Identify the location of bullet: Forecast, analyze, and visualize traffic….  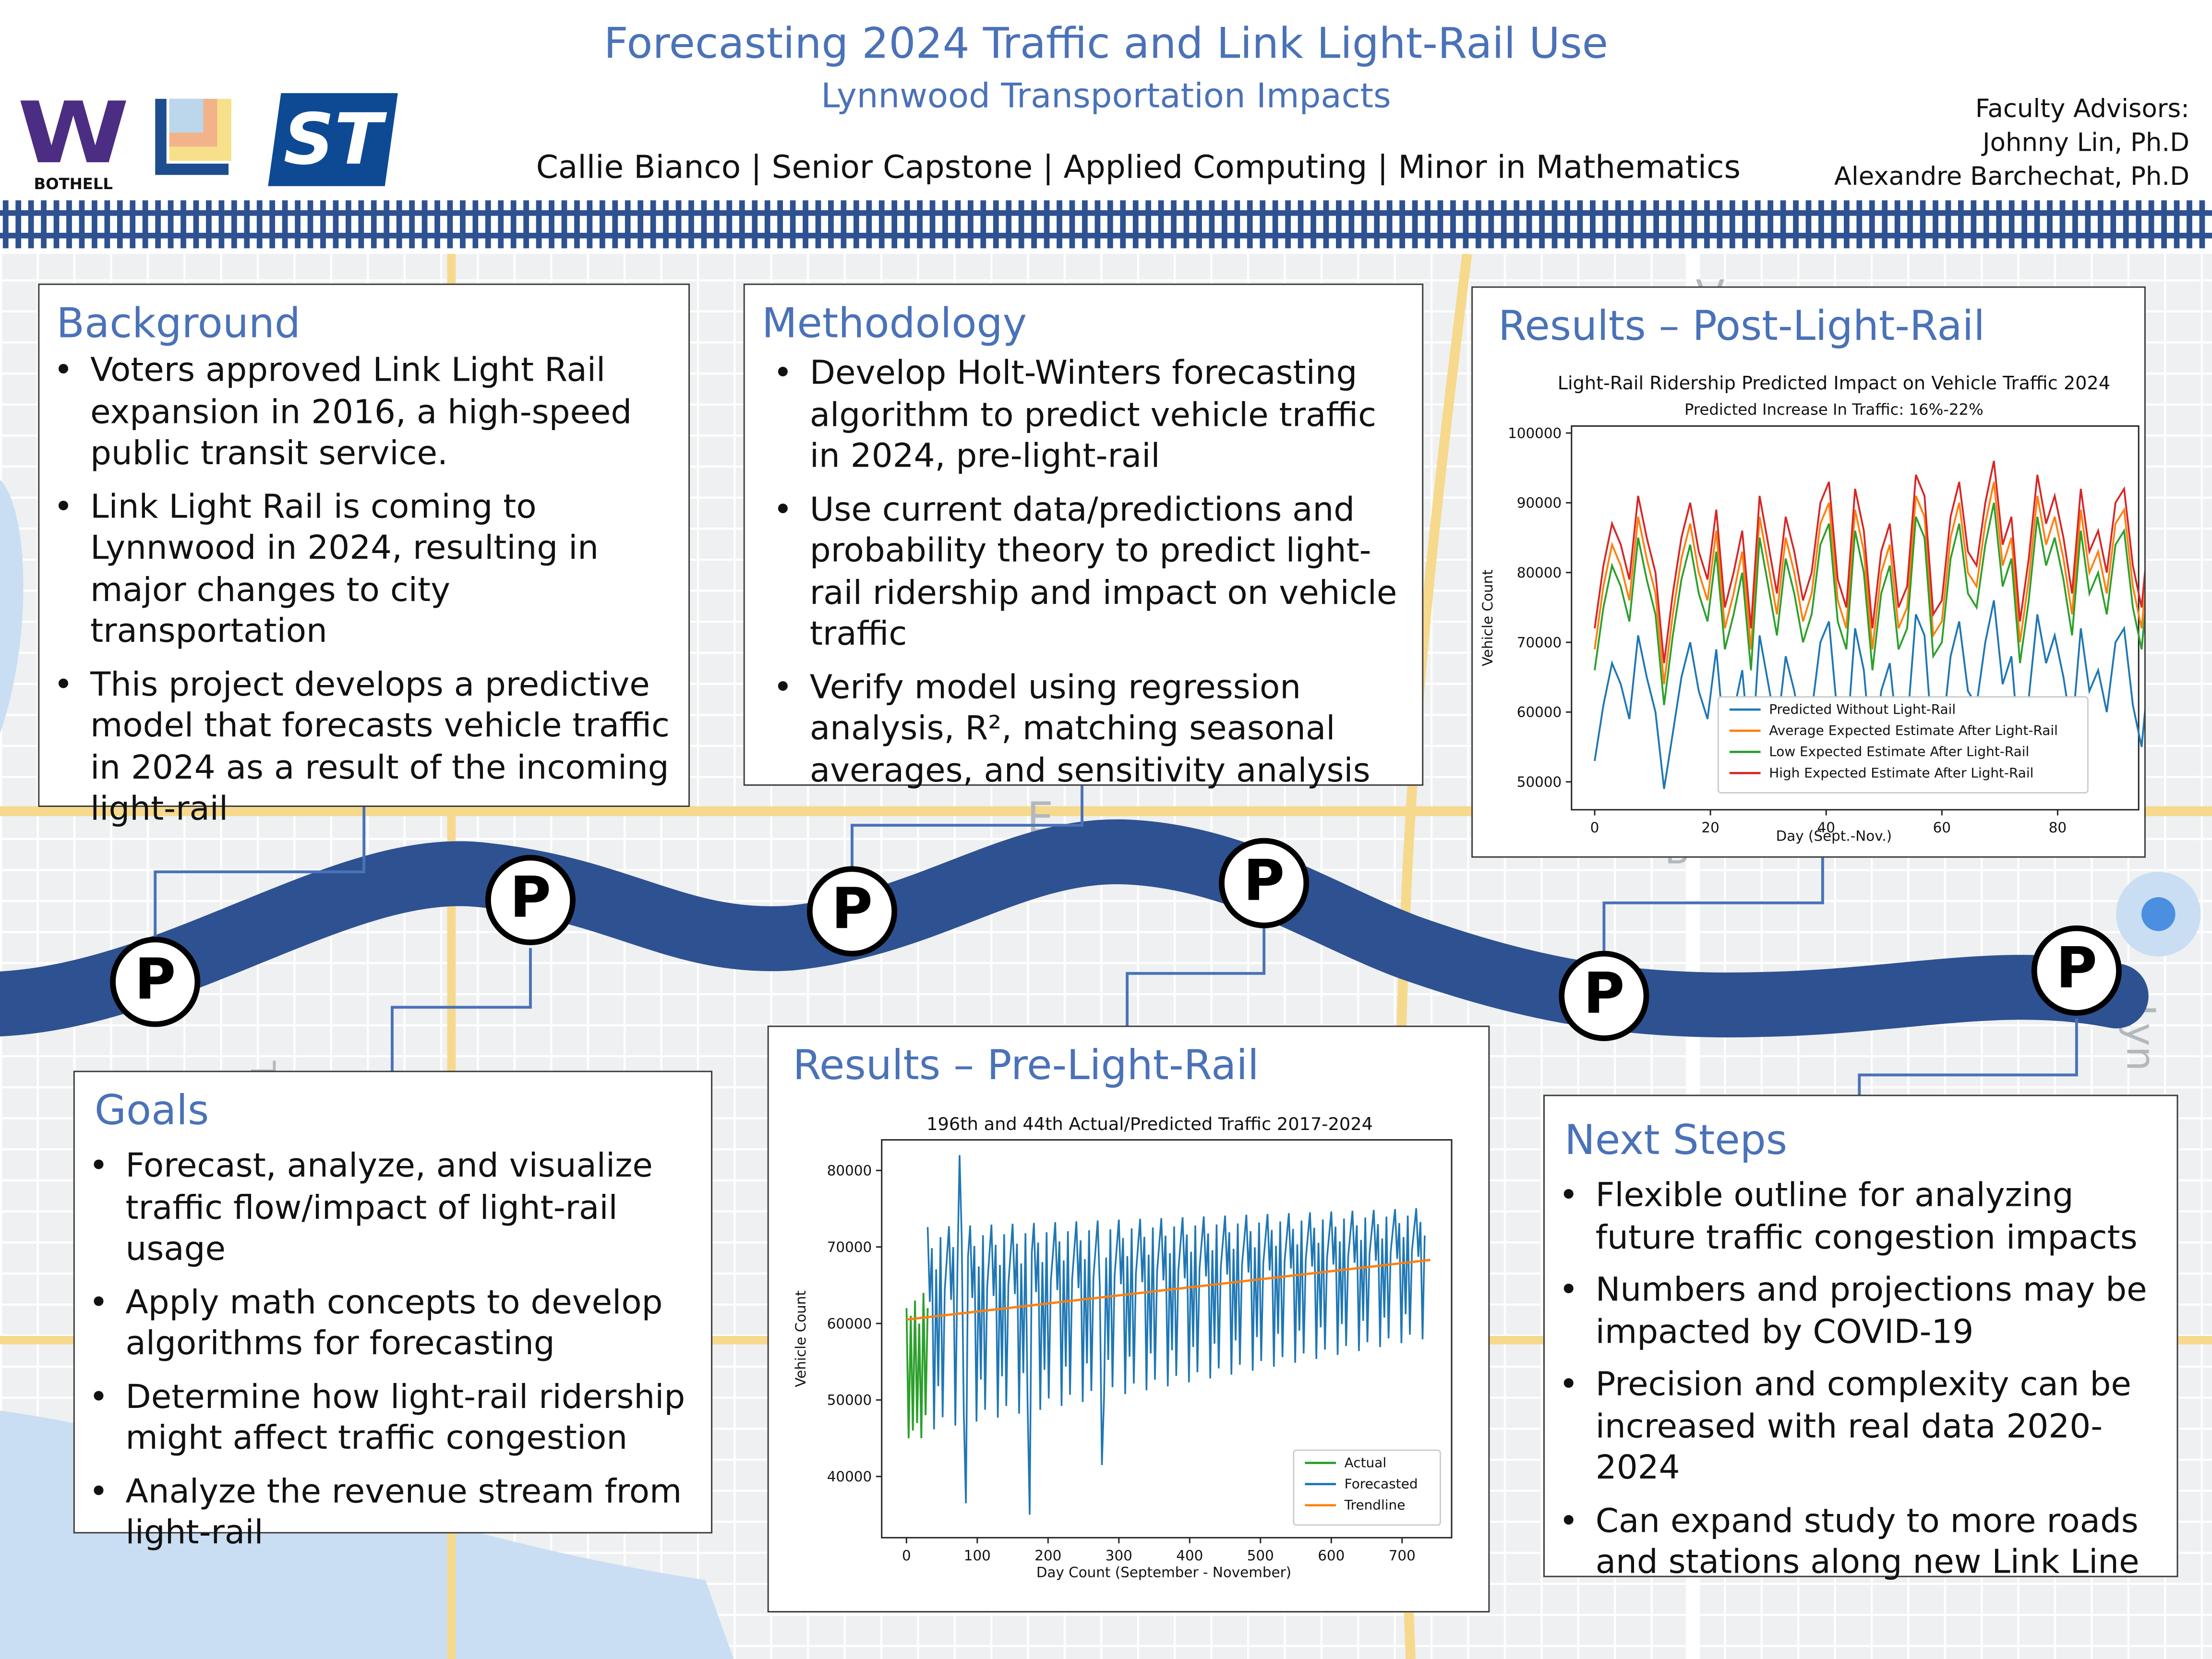
(395, 1207).